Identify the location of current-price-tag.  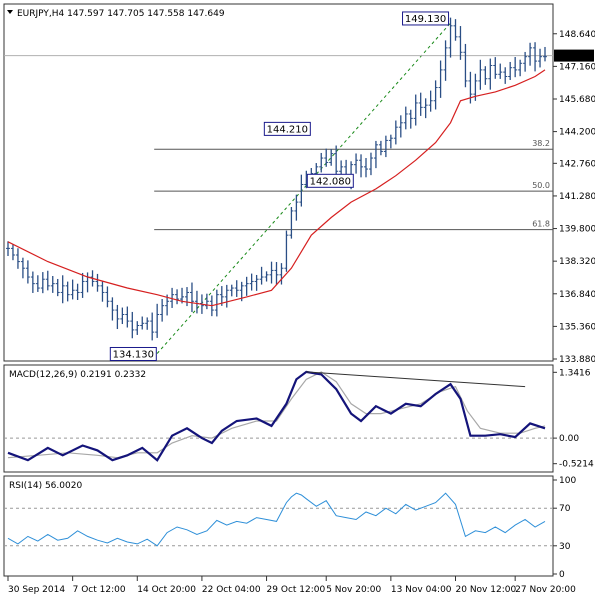
(574, 55).